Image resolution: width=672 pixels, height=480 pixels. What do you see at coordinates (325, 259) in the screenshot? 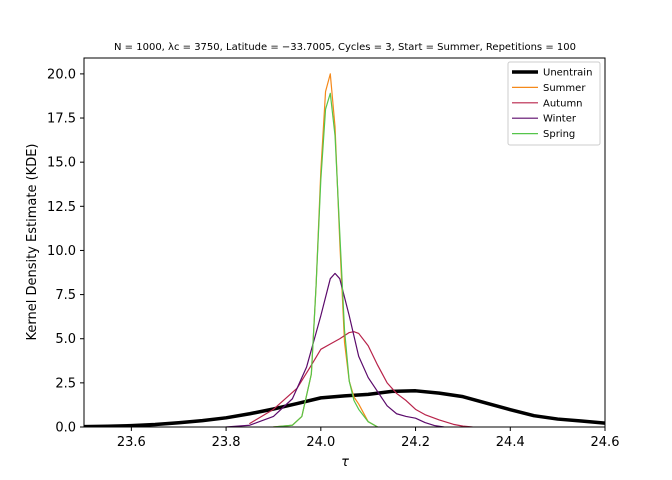
I see `series-line-spring` at bounding box center [325, 259].